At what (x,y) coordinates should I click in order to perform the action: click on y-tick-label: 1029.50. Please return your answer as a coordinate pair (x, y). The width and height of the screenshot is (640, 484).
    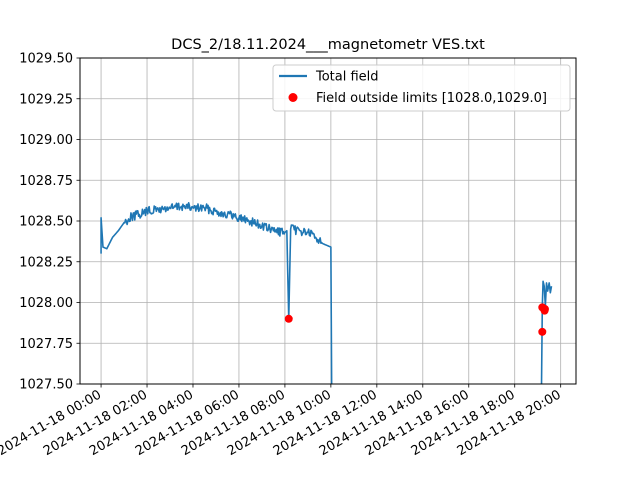
    Looking at the image, I should click on (46, 59).